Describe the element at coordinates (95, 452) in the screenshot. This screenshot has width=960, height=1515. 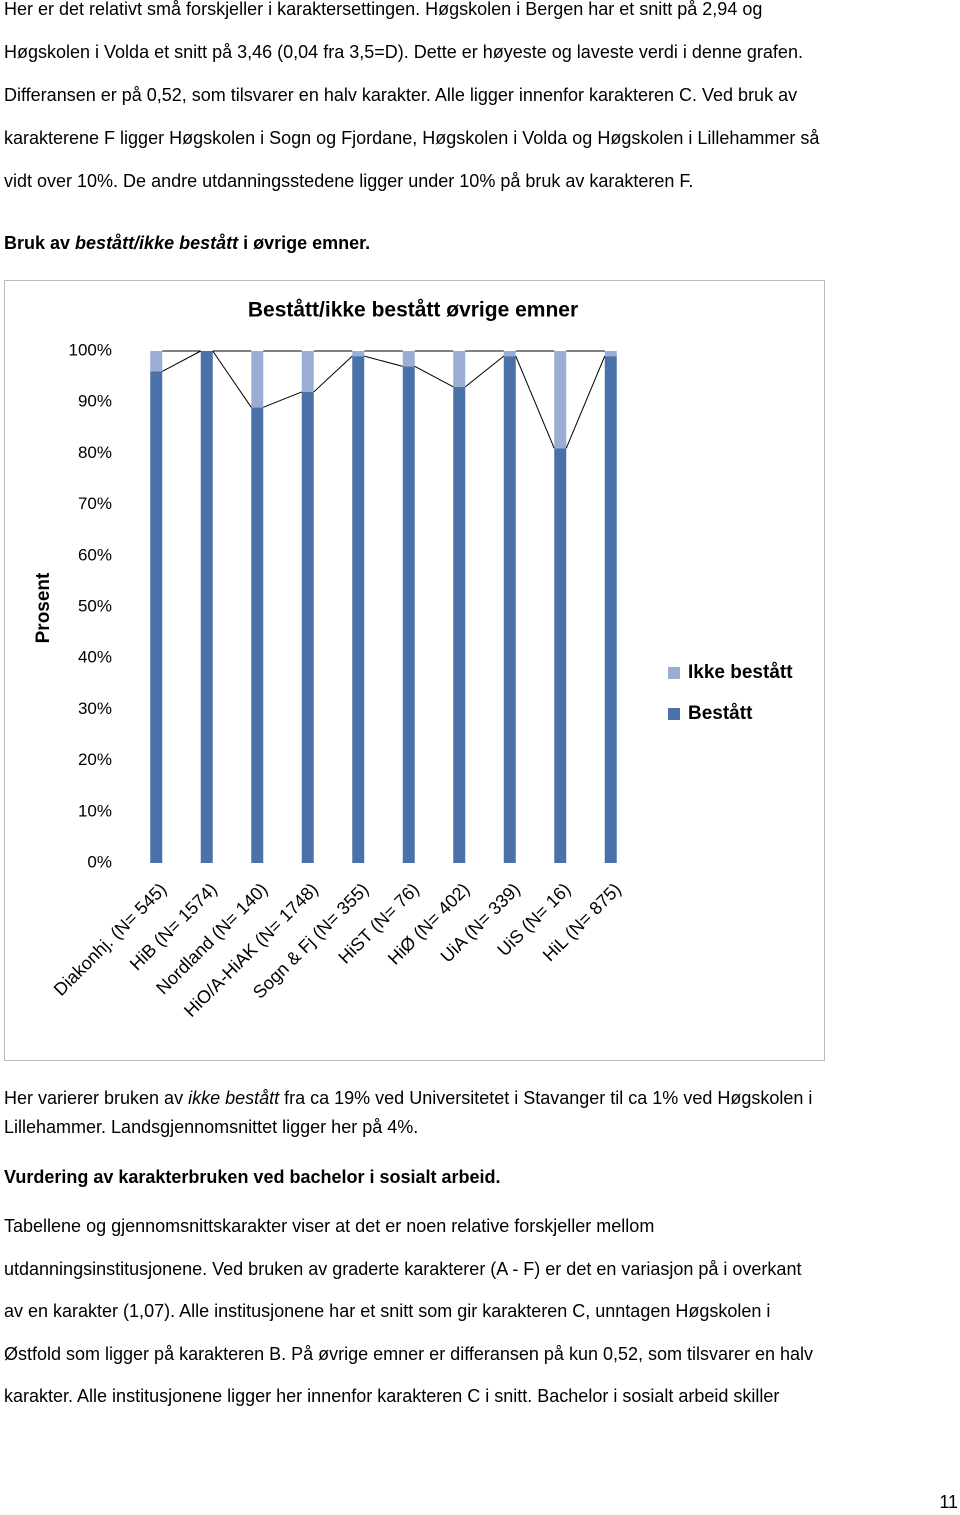
I see `y-tick-label: 80%` at that location.